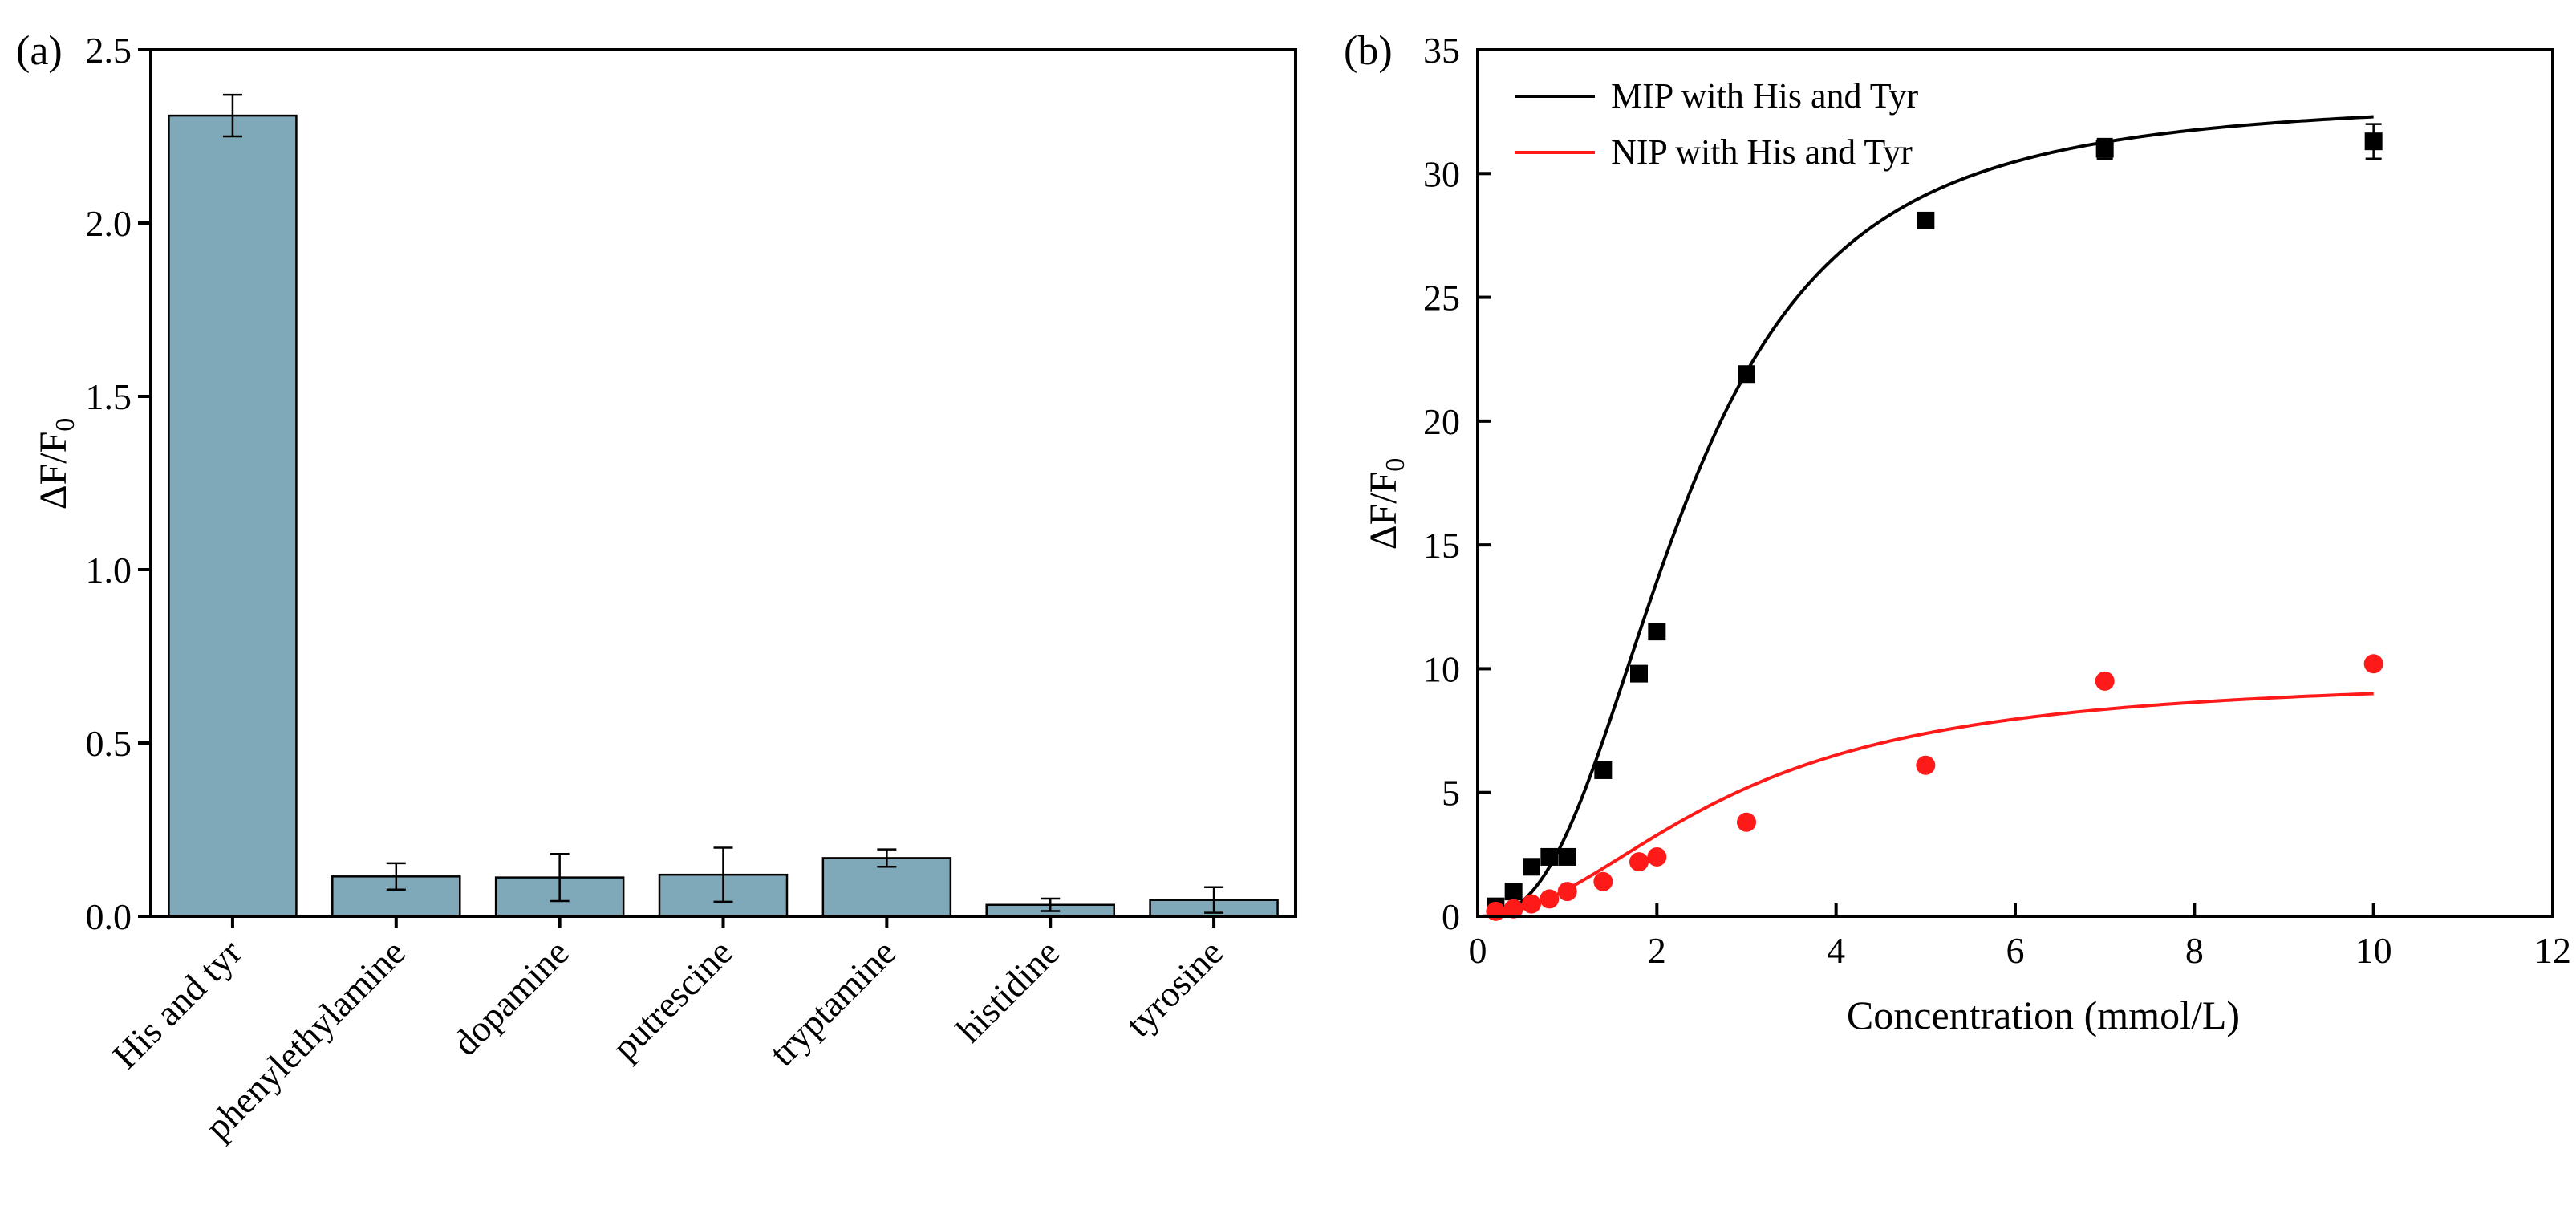  I want to click on panel-b-x-tick-labels: 0 2 4 6 8 10 12, so click(2020, 937).